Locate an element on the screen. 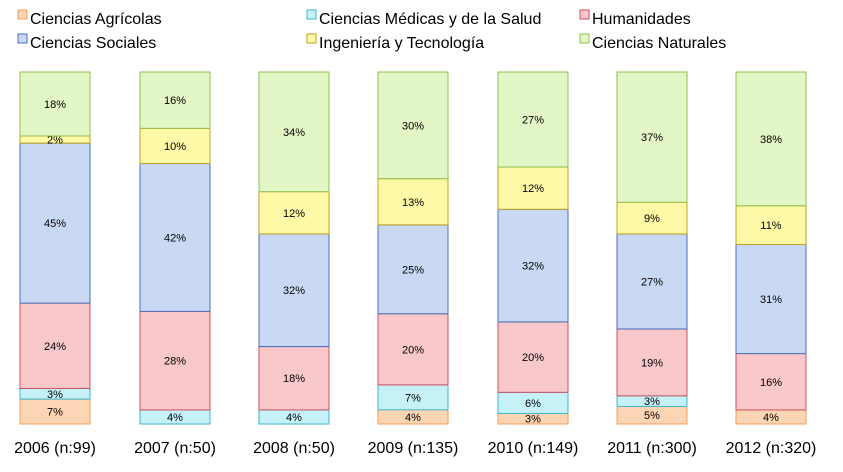 The image size is (843, 472). bar-2009-n-135: 4% 7% 20% 25% 13% 30% is located at coordinates (413, 248).